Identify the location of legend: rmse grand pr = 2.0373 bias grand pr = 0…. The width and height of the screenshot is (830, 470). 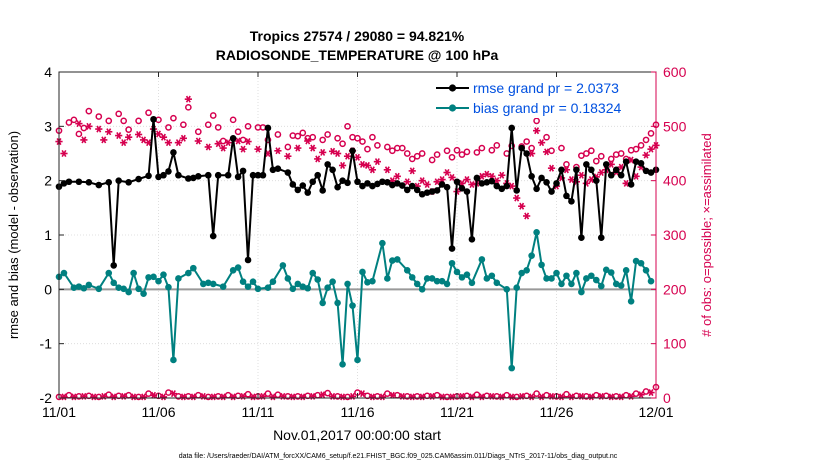
(540, 98).